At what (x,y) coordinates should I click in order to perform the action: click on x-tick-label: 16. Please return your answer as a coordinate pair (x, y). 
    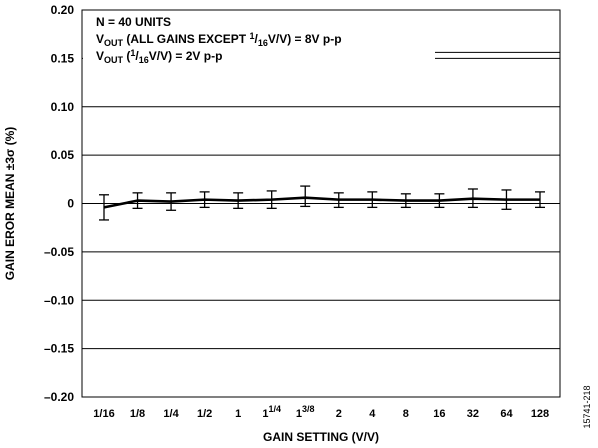
    Looking at the image, I should click on (439, 414).